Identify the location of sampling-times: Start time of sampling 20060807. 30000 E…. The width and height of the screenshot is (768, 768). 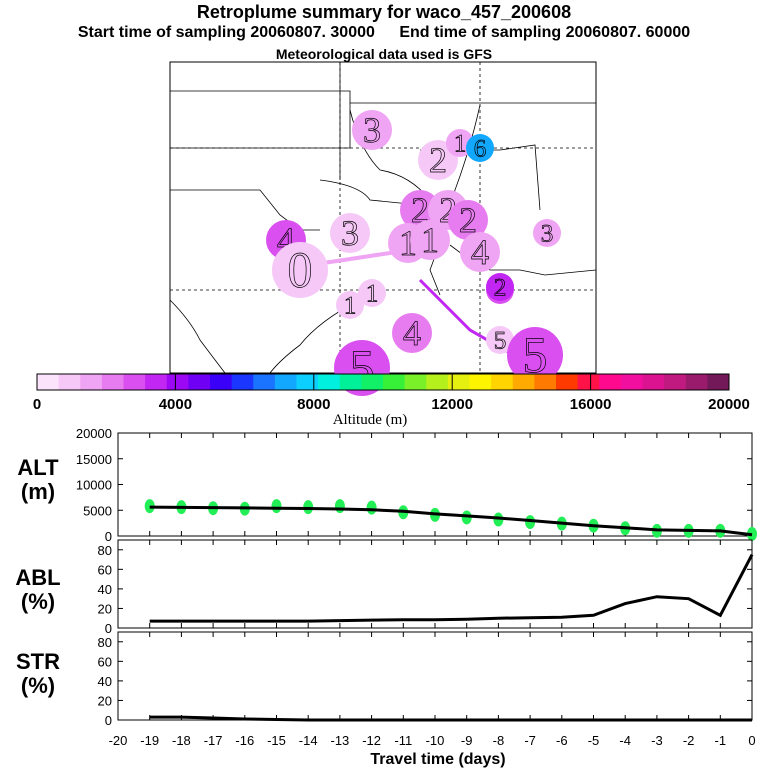
(384, 33).